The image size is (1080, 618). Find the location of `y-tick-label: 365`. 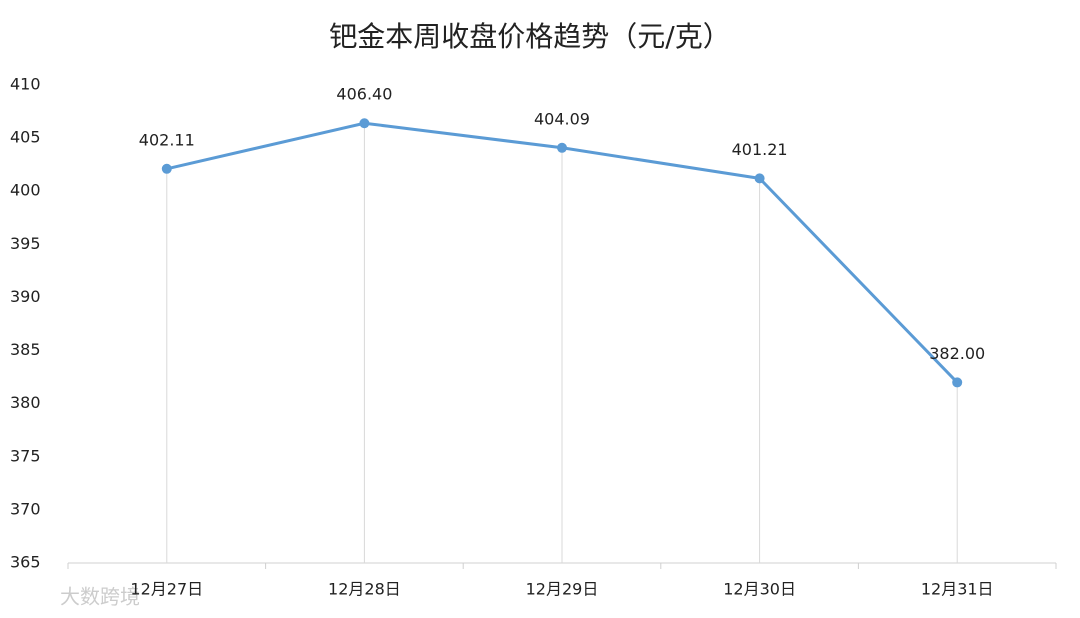

y-tick-label: 365 is located at coordinates (25, 562).